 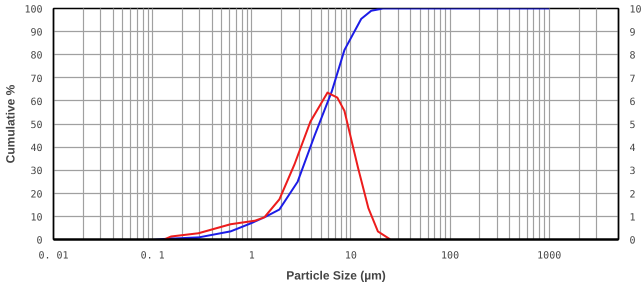 I want to click on y2-tick-label: 2, so click(x=633, y=194).